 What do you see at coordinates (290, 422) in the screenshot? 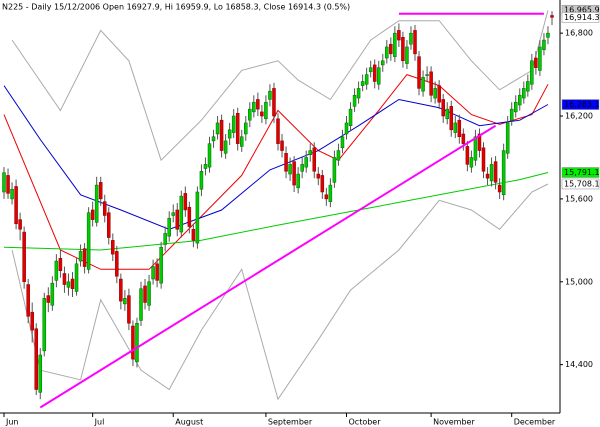
I see `x-tick-label: September` at bounding box center [290, 422].